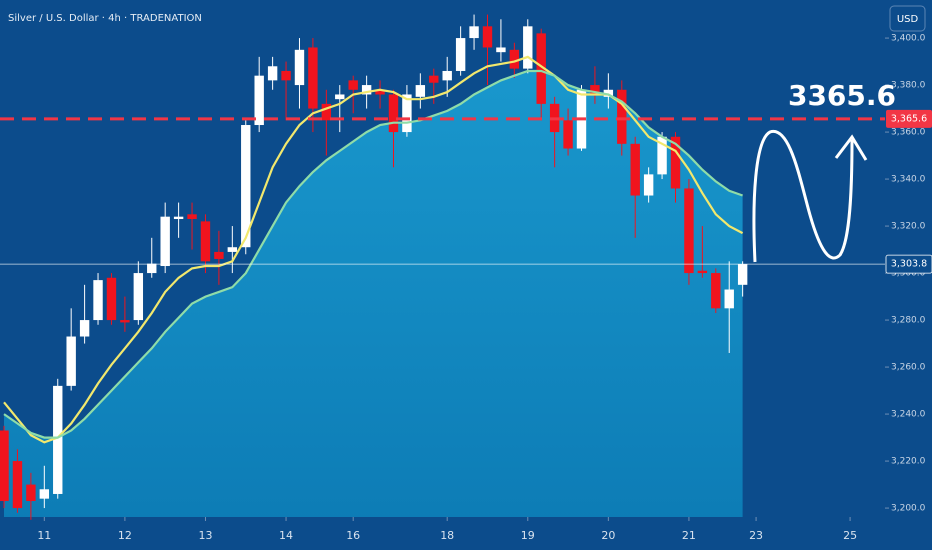 The width and height of the screenshot is (932, 550). Describe the element at coordinates (756, 535) in the screenshot. I see `x-tick-label: 23` at that location.